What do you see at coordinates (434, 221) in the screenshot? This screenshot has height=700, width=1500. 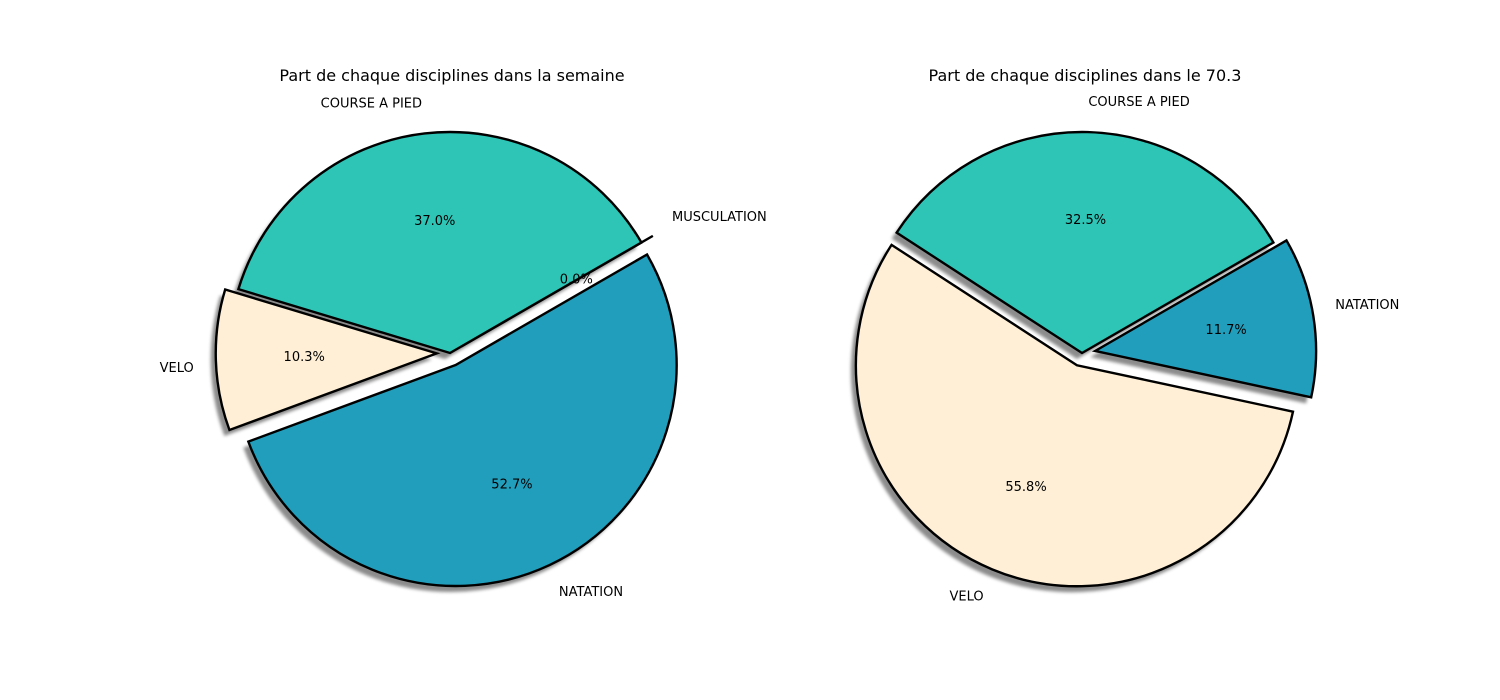 I see `slice-percent-course-a-pied: 37.0%` at bounding box center [434, 221].